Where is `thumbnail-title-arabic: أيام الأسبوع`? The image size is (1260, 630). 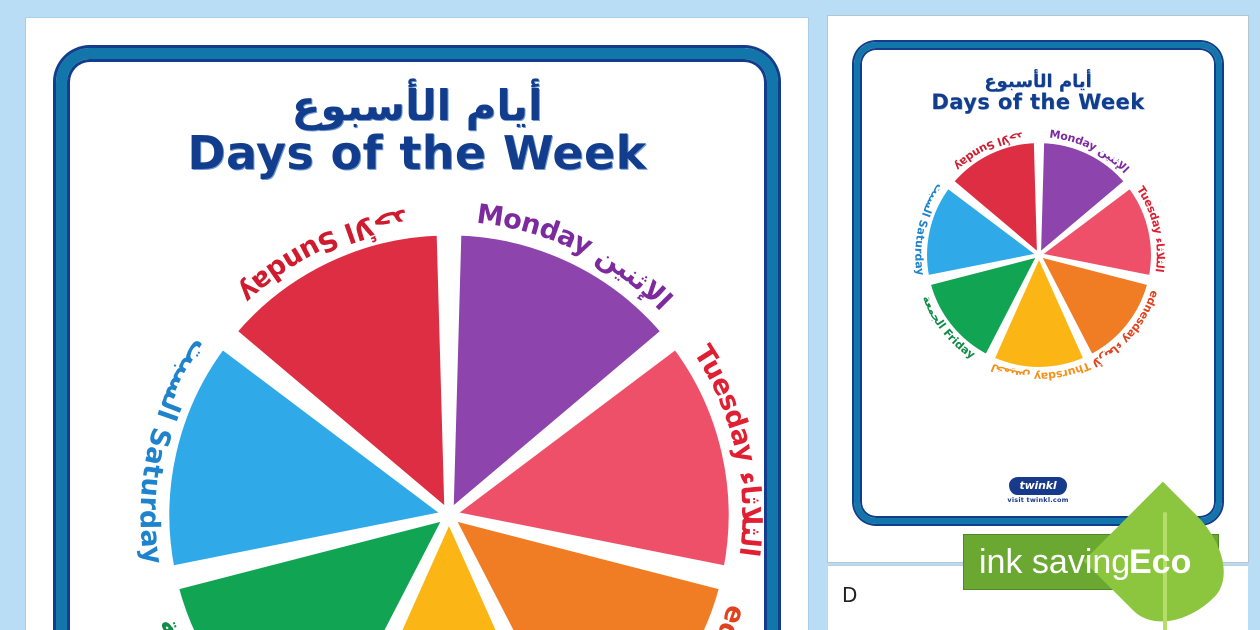 thumbnail-title-arabic: أيام الأسبوع is located at coordinates (1038, 81).